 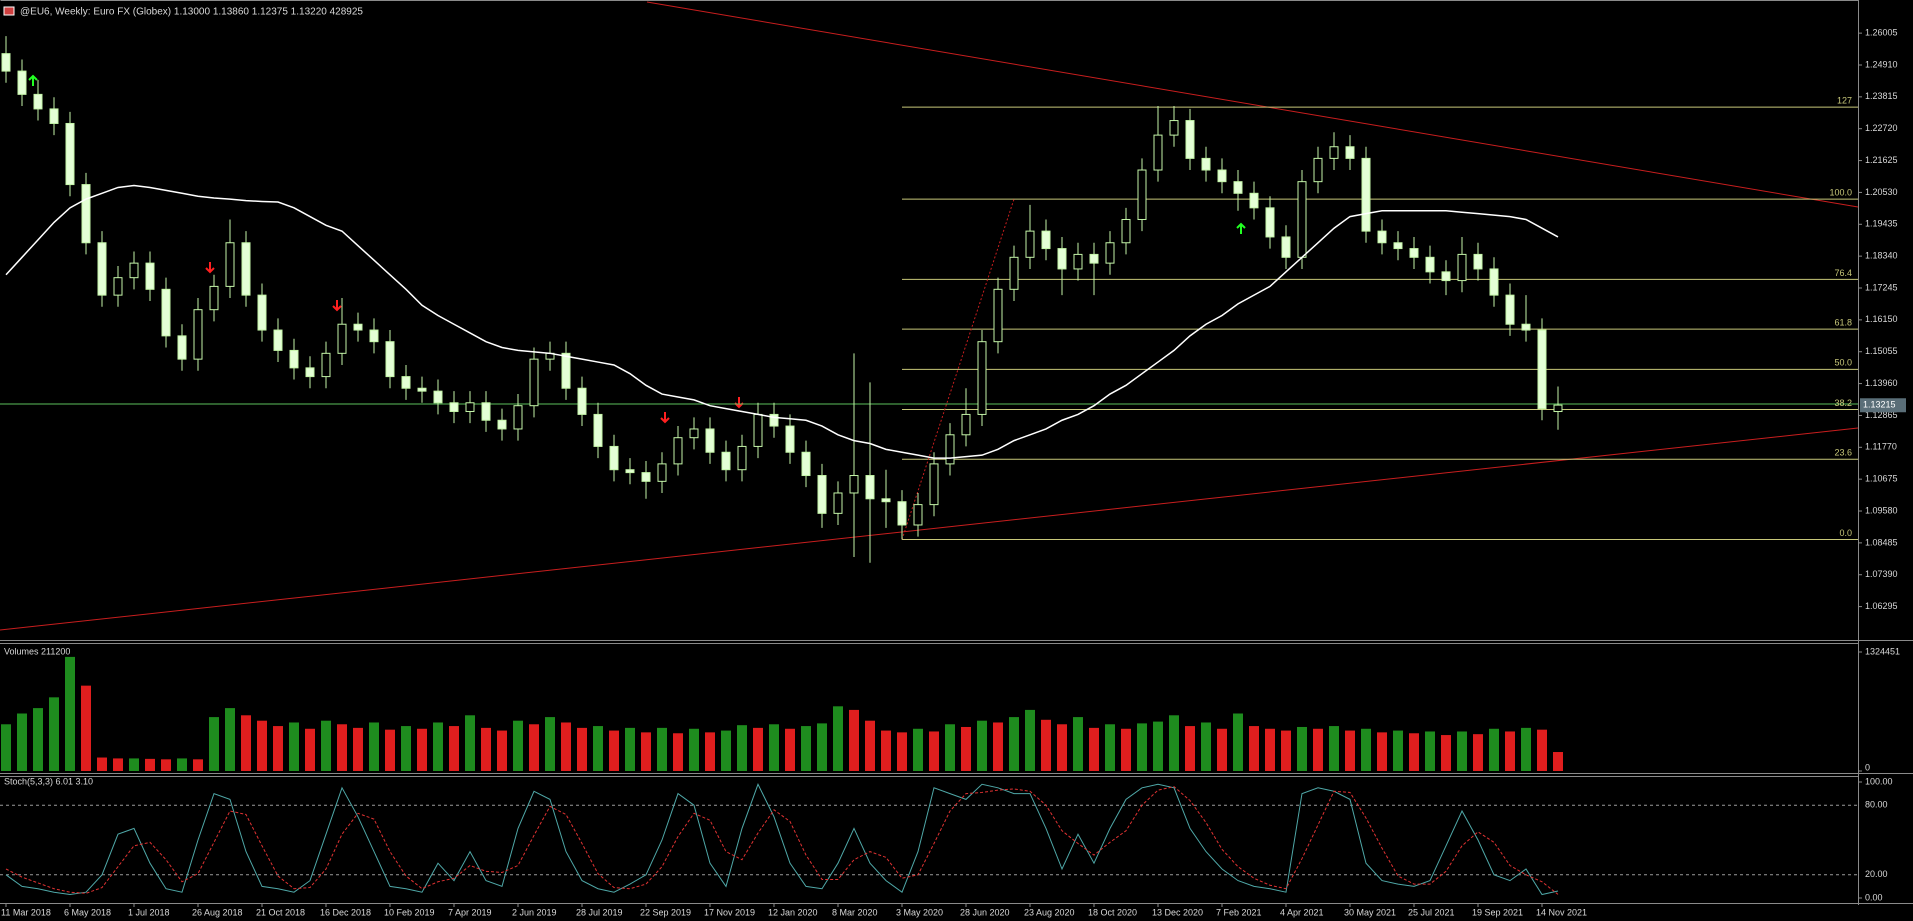 I want to click on x-tick-label: 23 Aug 2020, so click(x=1049, y=912).